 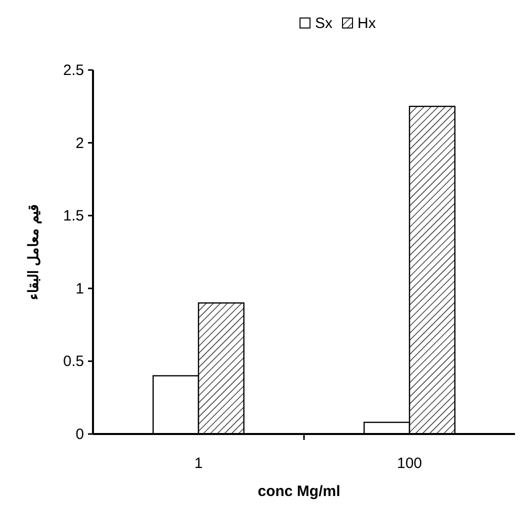 What do you see at coordinates (80, 143) in the screenshot?
I see `y-tick-label: 2` at bounding box center [80, 143].